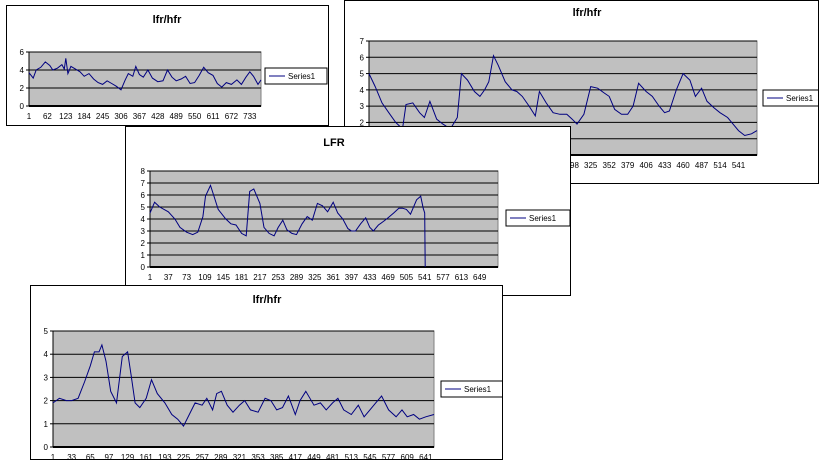 This screenshot has width=819, height=460. What do you see at coordinates (165, 456) in the screenshot?
I see `x-tick-label: 193` at bounding box center [165, 456].